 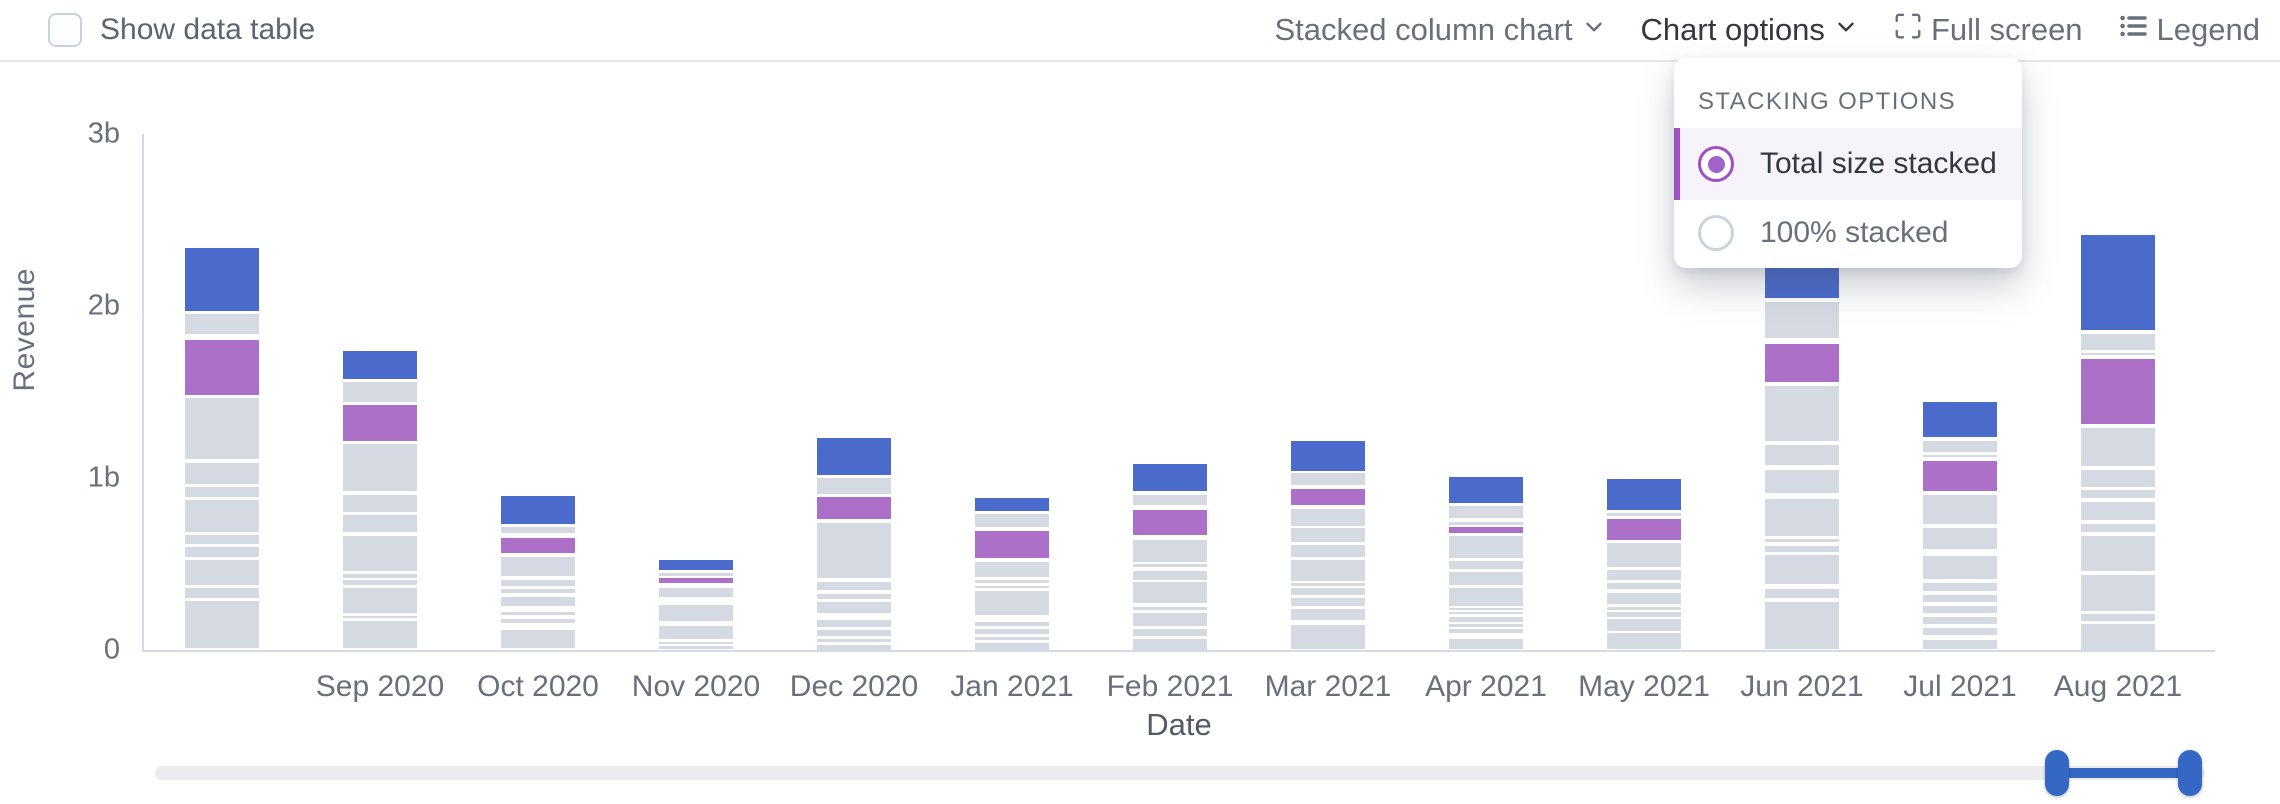 I want to click on stacking-option-100-stacked: 100% stacked, so click(x=1848, y=233).